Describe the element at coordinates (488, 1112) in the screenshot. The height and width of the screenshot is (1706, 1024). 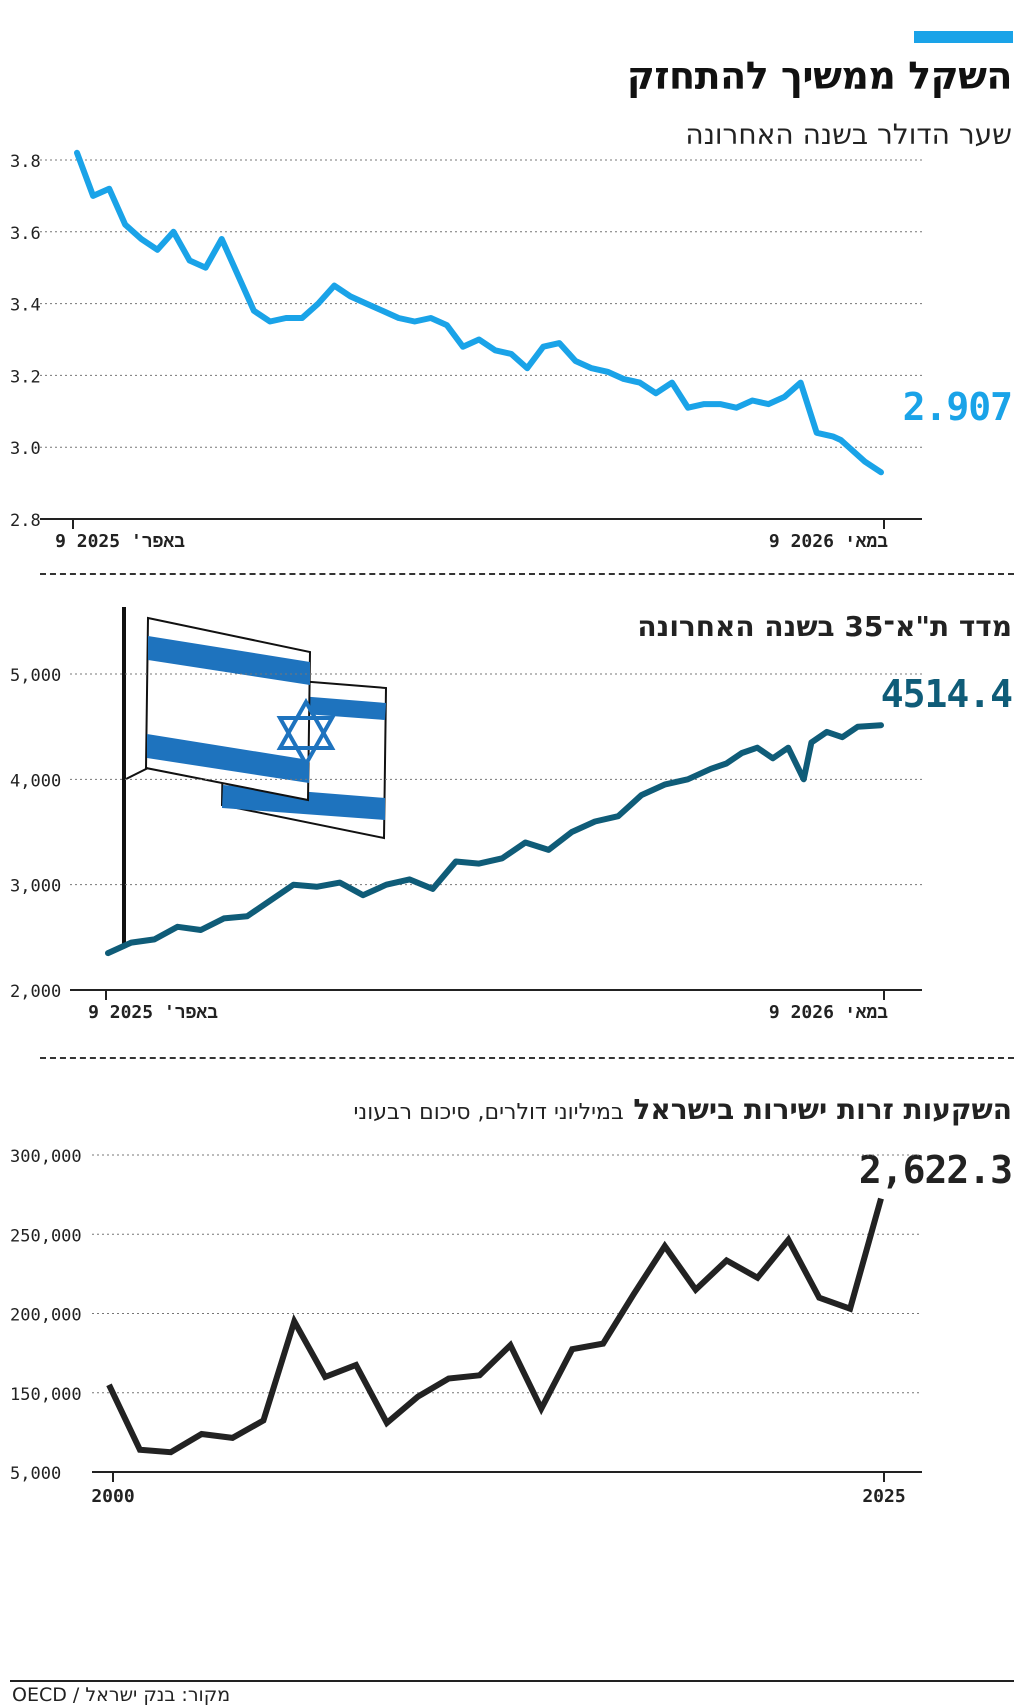
I see `chart3-subtitle: במיליוני דולרים, סיכום רבעוני` at that location.